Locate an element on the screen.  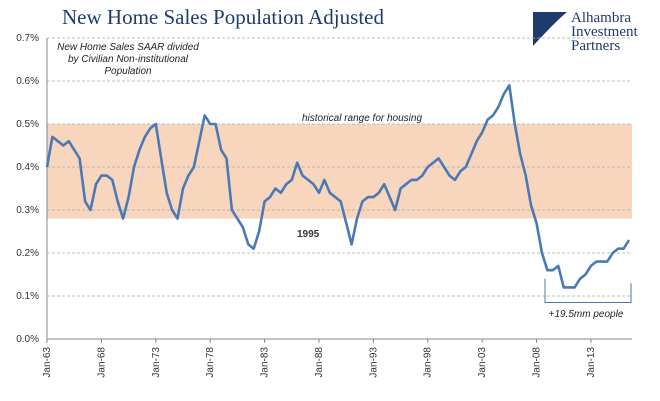
y-tick-label: 0.5% is located at coordinates (27, 124).